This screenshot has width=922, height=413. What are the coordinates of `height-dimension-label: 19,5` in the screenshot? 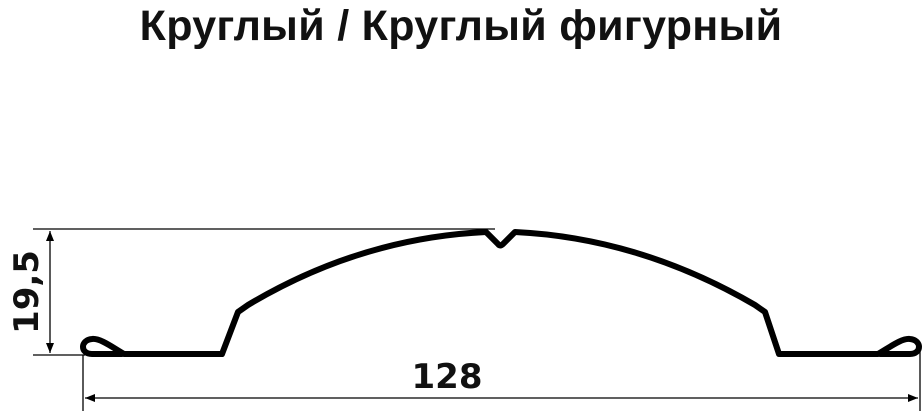 It's located at (27, 292).